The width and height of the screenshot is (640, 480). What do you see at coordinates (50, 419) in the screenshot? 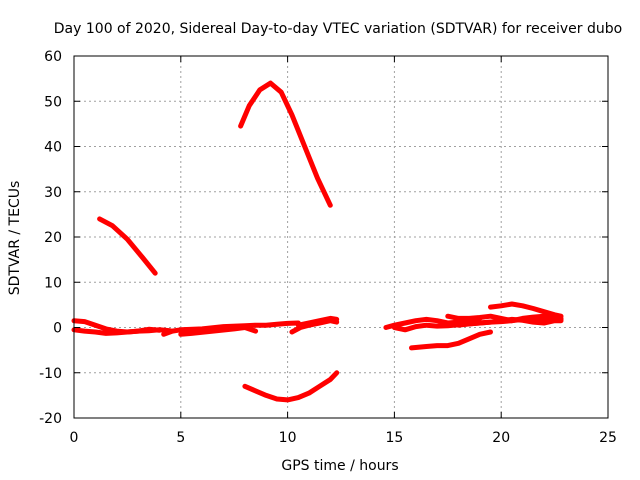
I see `y-tick-label: -20` at bounding box center [50, 419].